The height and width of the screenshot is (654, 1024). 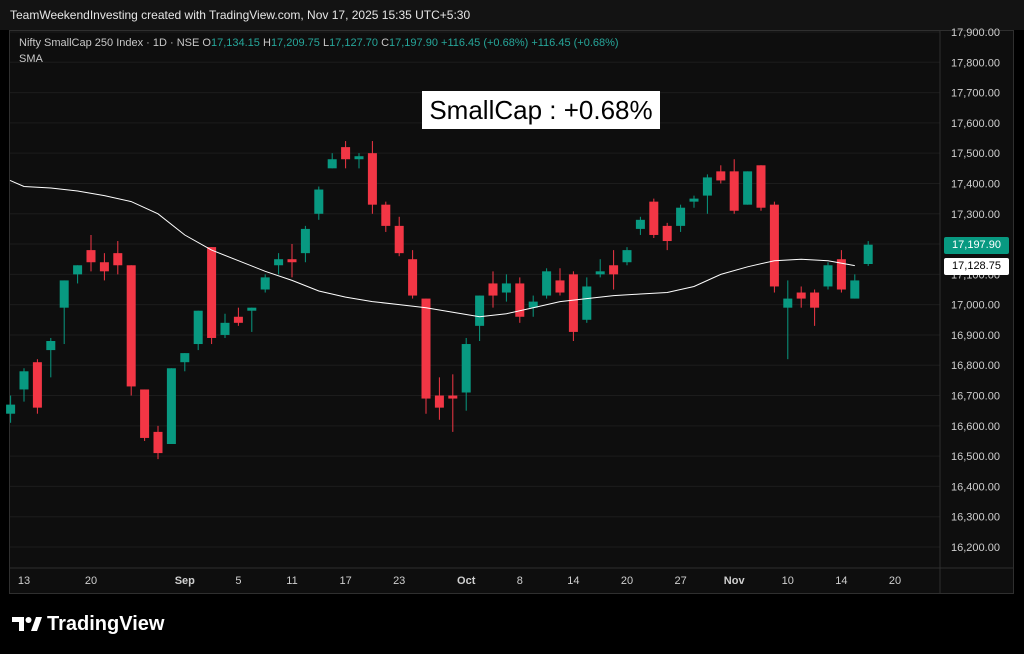 I want to click on price-tick-label: 17,800.00, so click(x=975, y=63).